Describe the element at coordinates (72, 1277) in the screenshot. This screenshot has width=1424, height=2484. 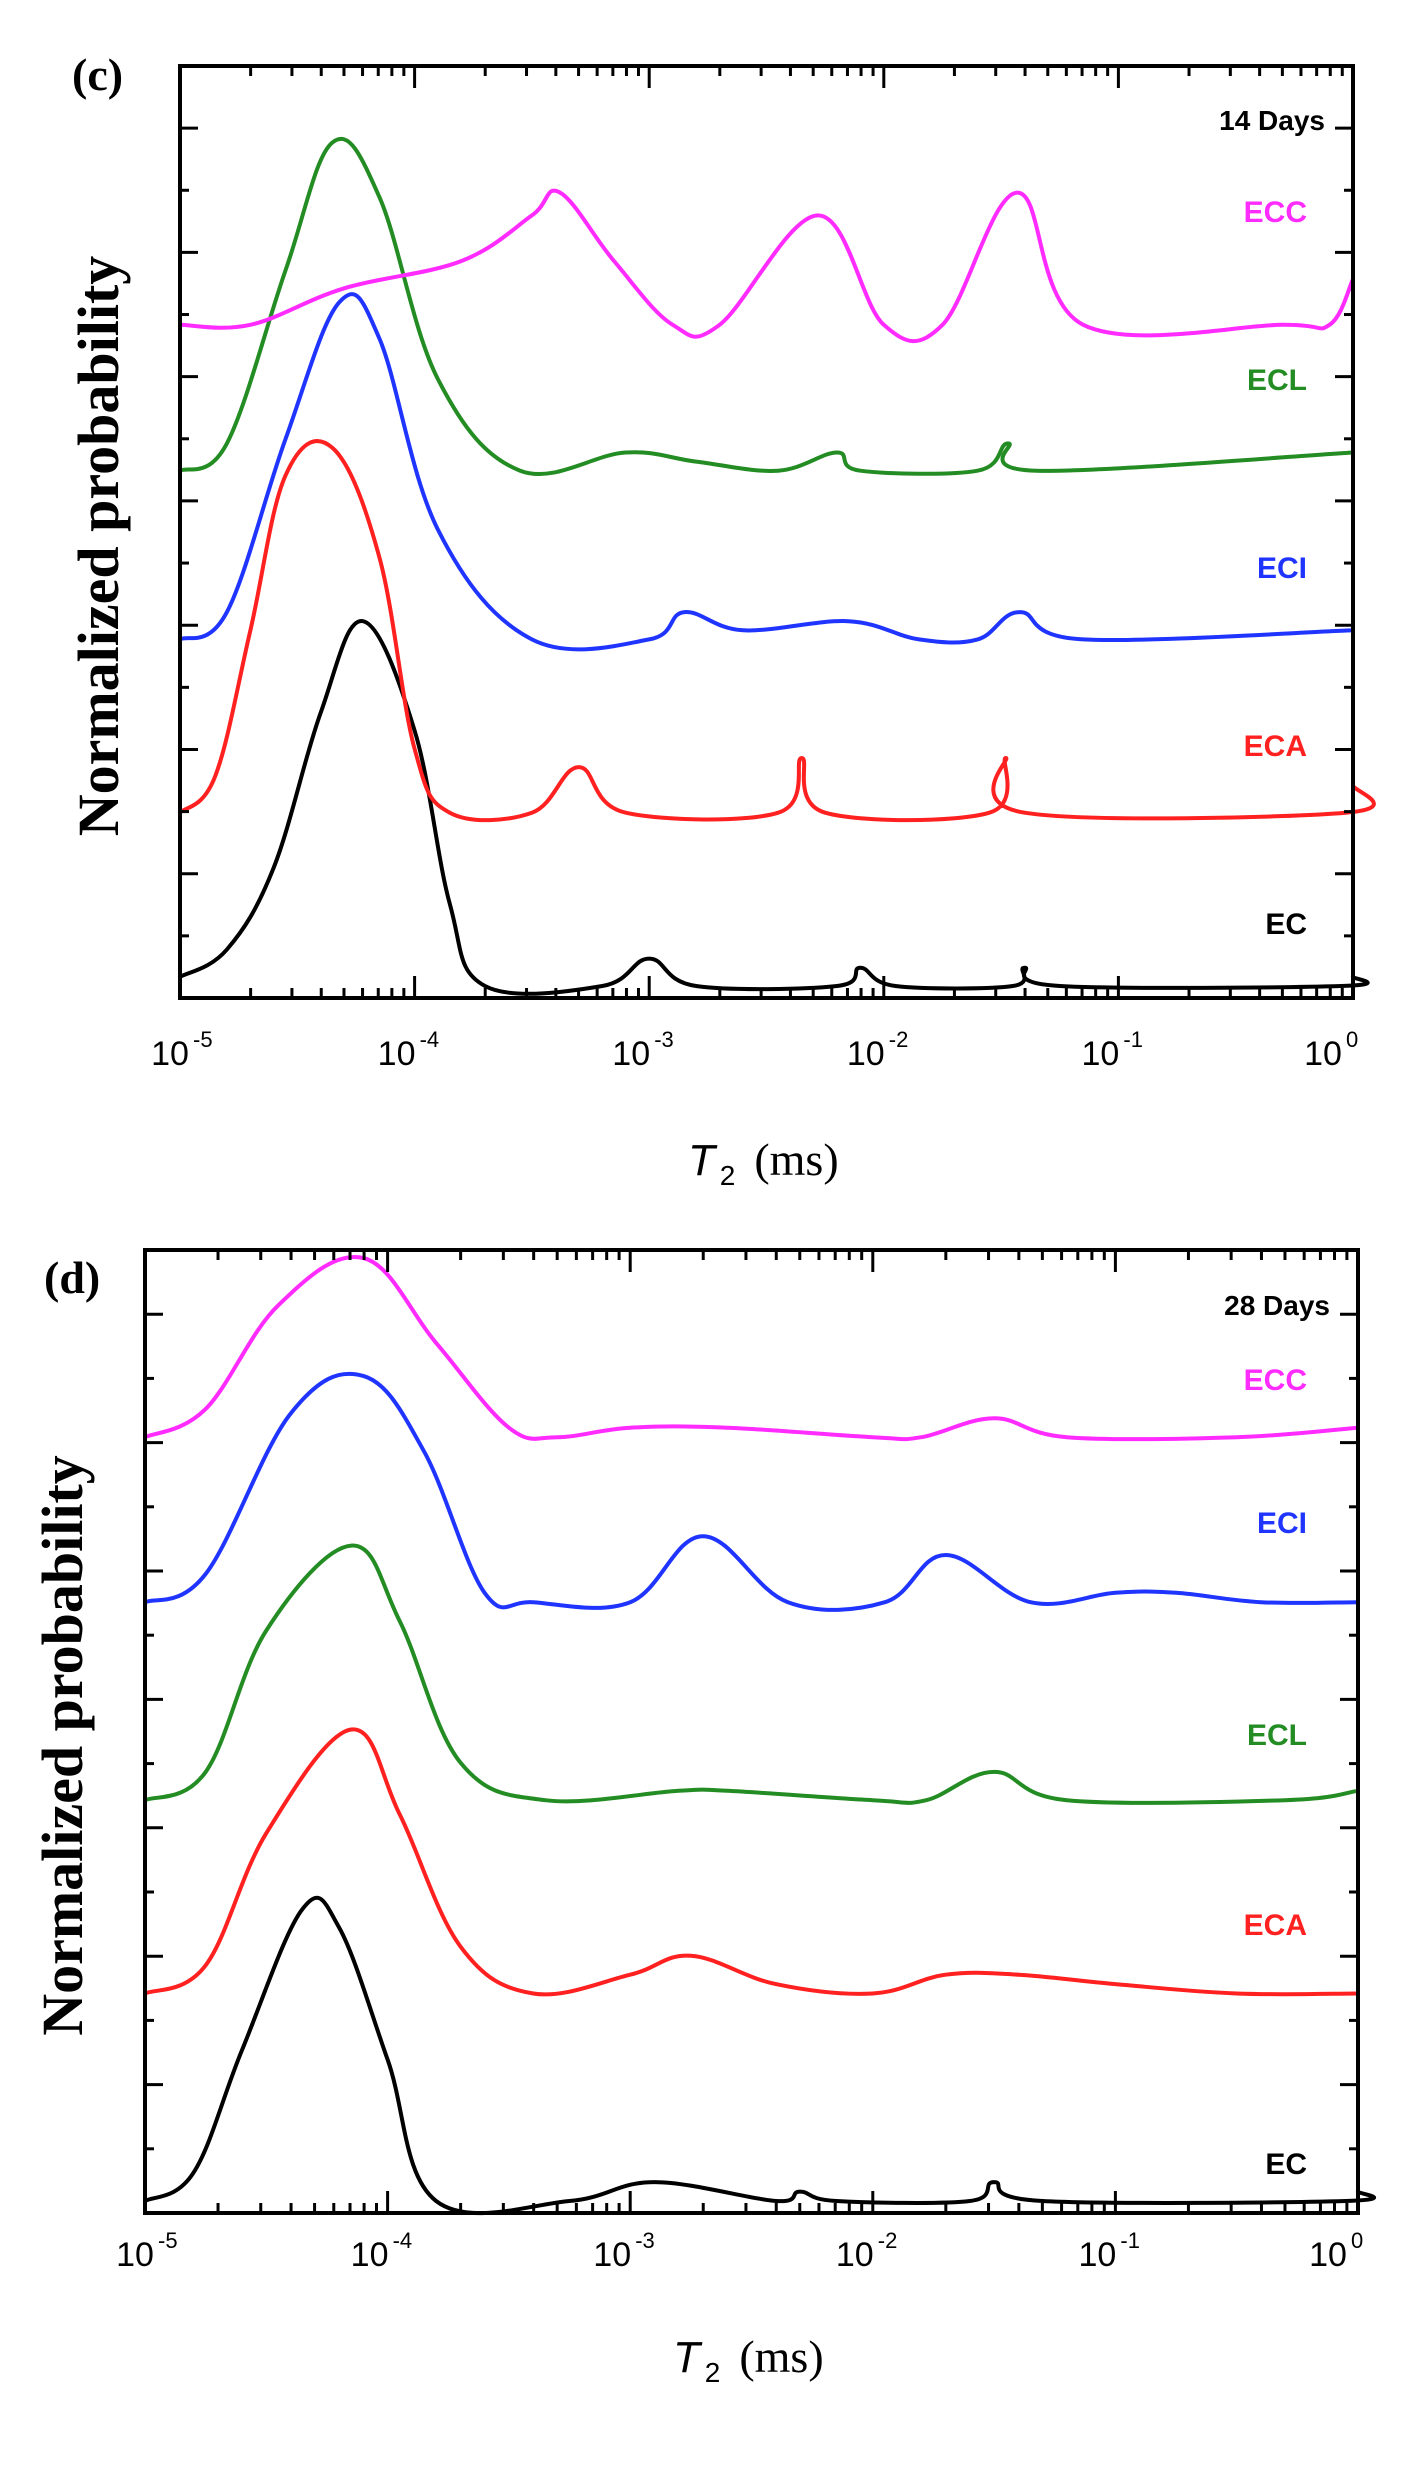
I see `panel-label: (d)` at that location.